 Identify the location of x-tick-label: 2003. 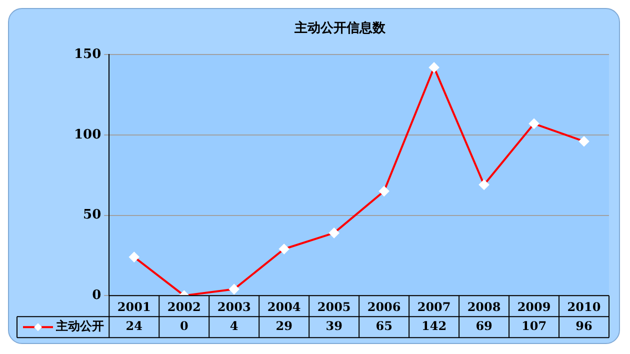
(234, 307).